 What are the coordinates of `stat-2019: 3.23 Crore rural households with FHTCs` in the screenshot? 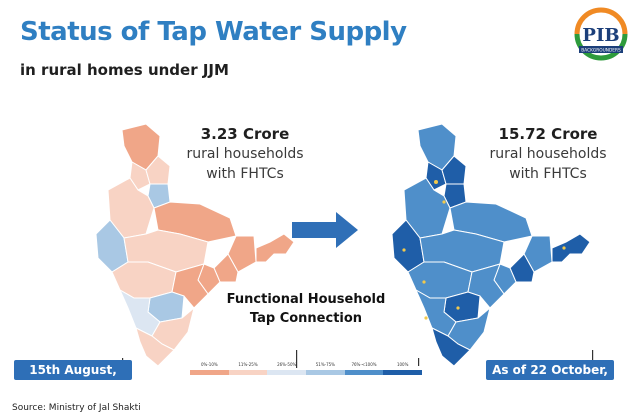 It's located at (245, 154).